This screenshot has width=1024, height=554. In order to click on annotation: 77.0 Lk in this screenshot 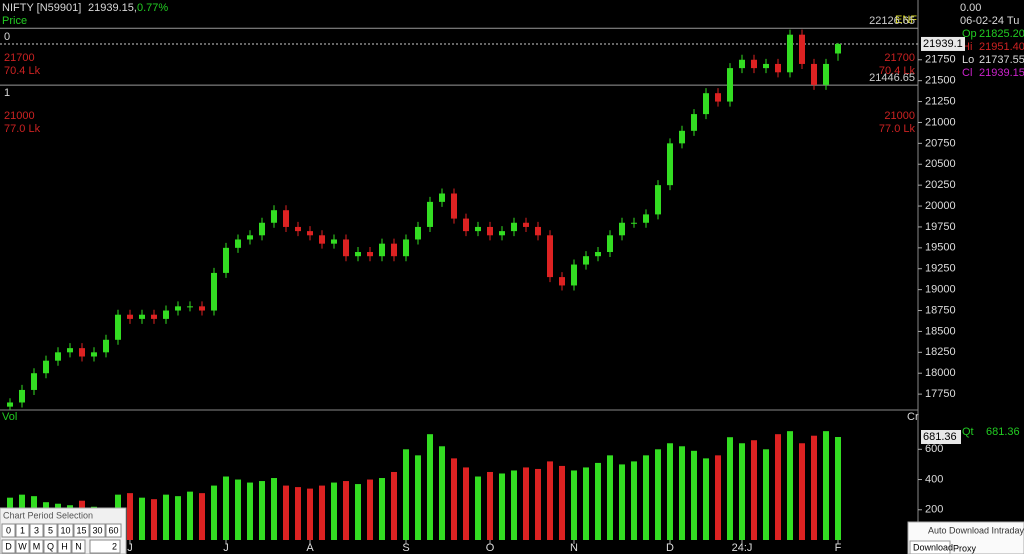, I will do `click(22, 129)`.